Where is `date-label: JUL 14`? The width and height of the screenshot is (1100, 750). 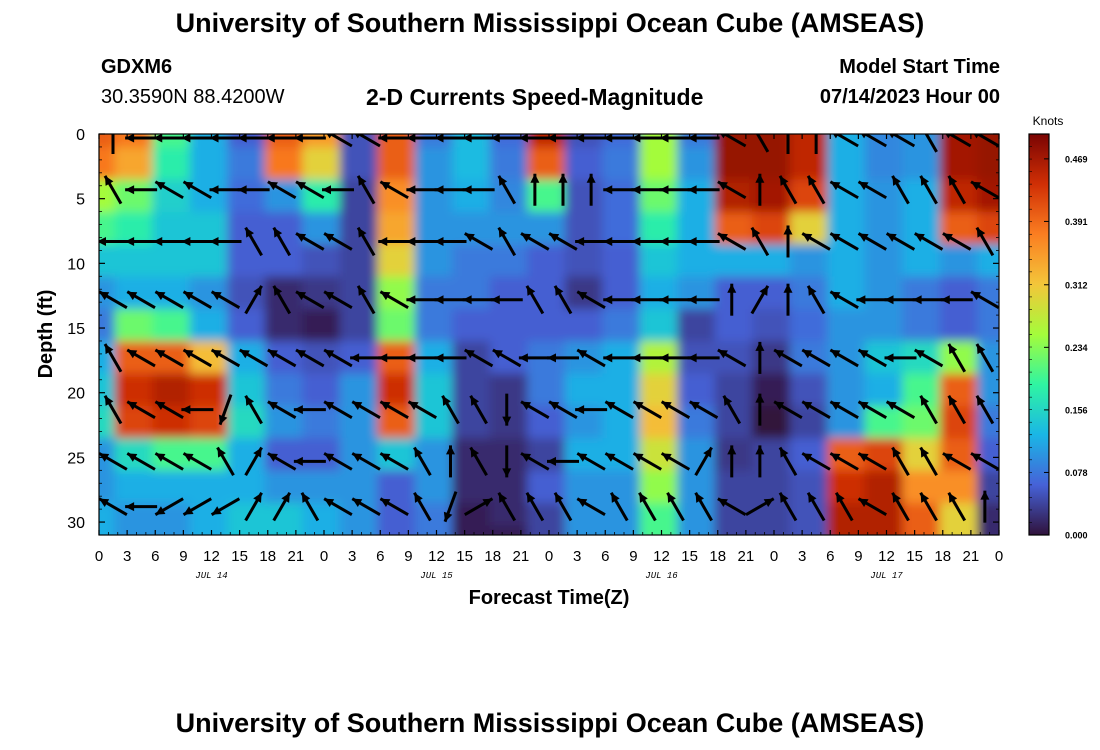
date-label: JUL 14 is located at coordinates (211, 576).